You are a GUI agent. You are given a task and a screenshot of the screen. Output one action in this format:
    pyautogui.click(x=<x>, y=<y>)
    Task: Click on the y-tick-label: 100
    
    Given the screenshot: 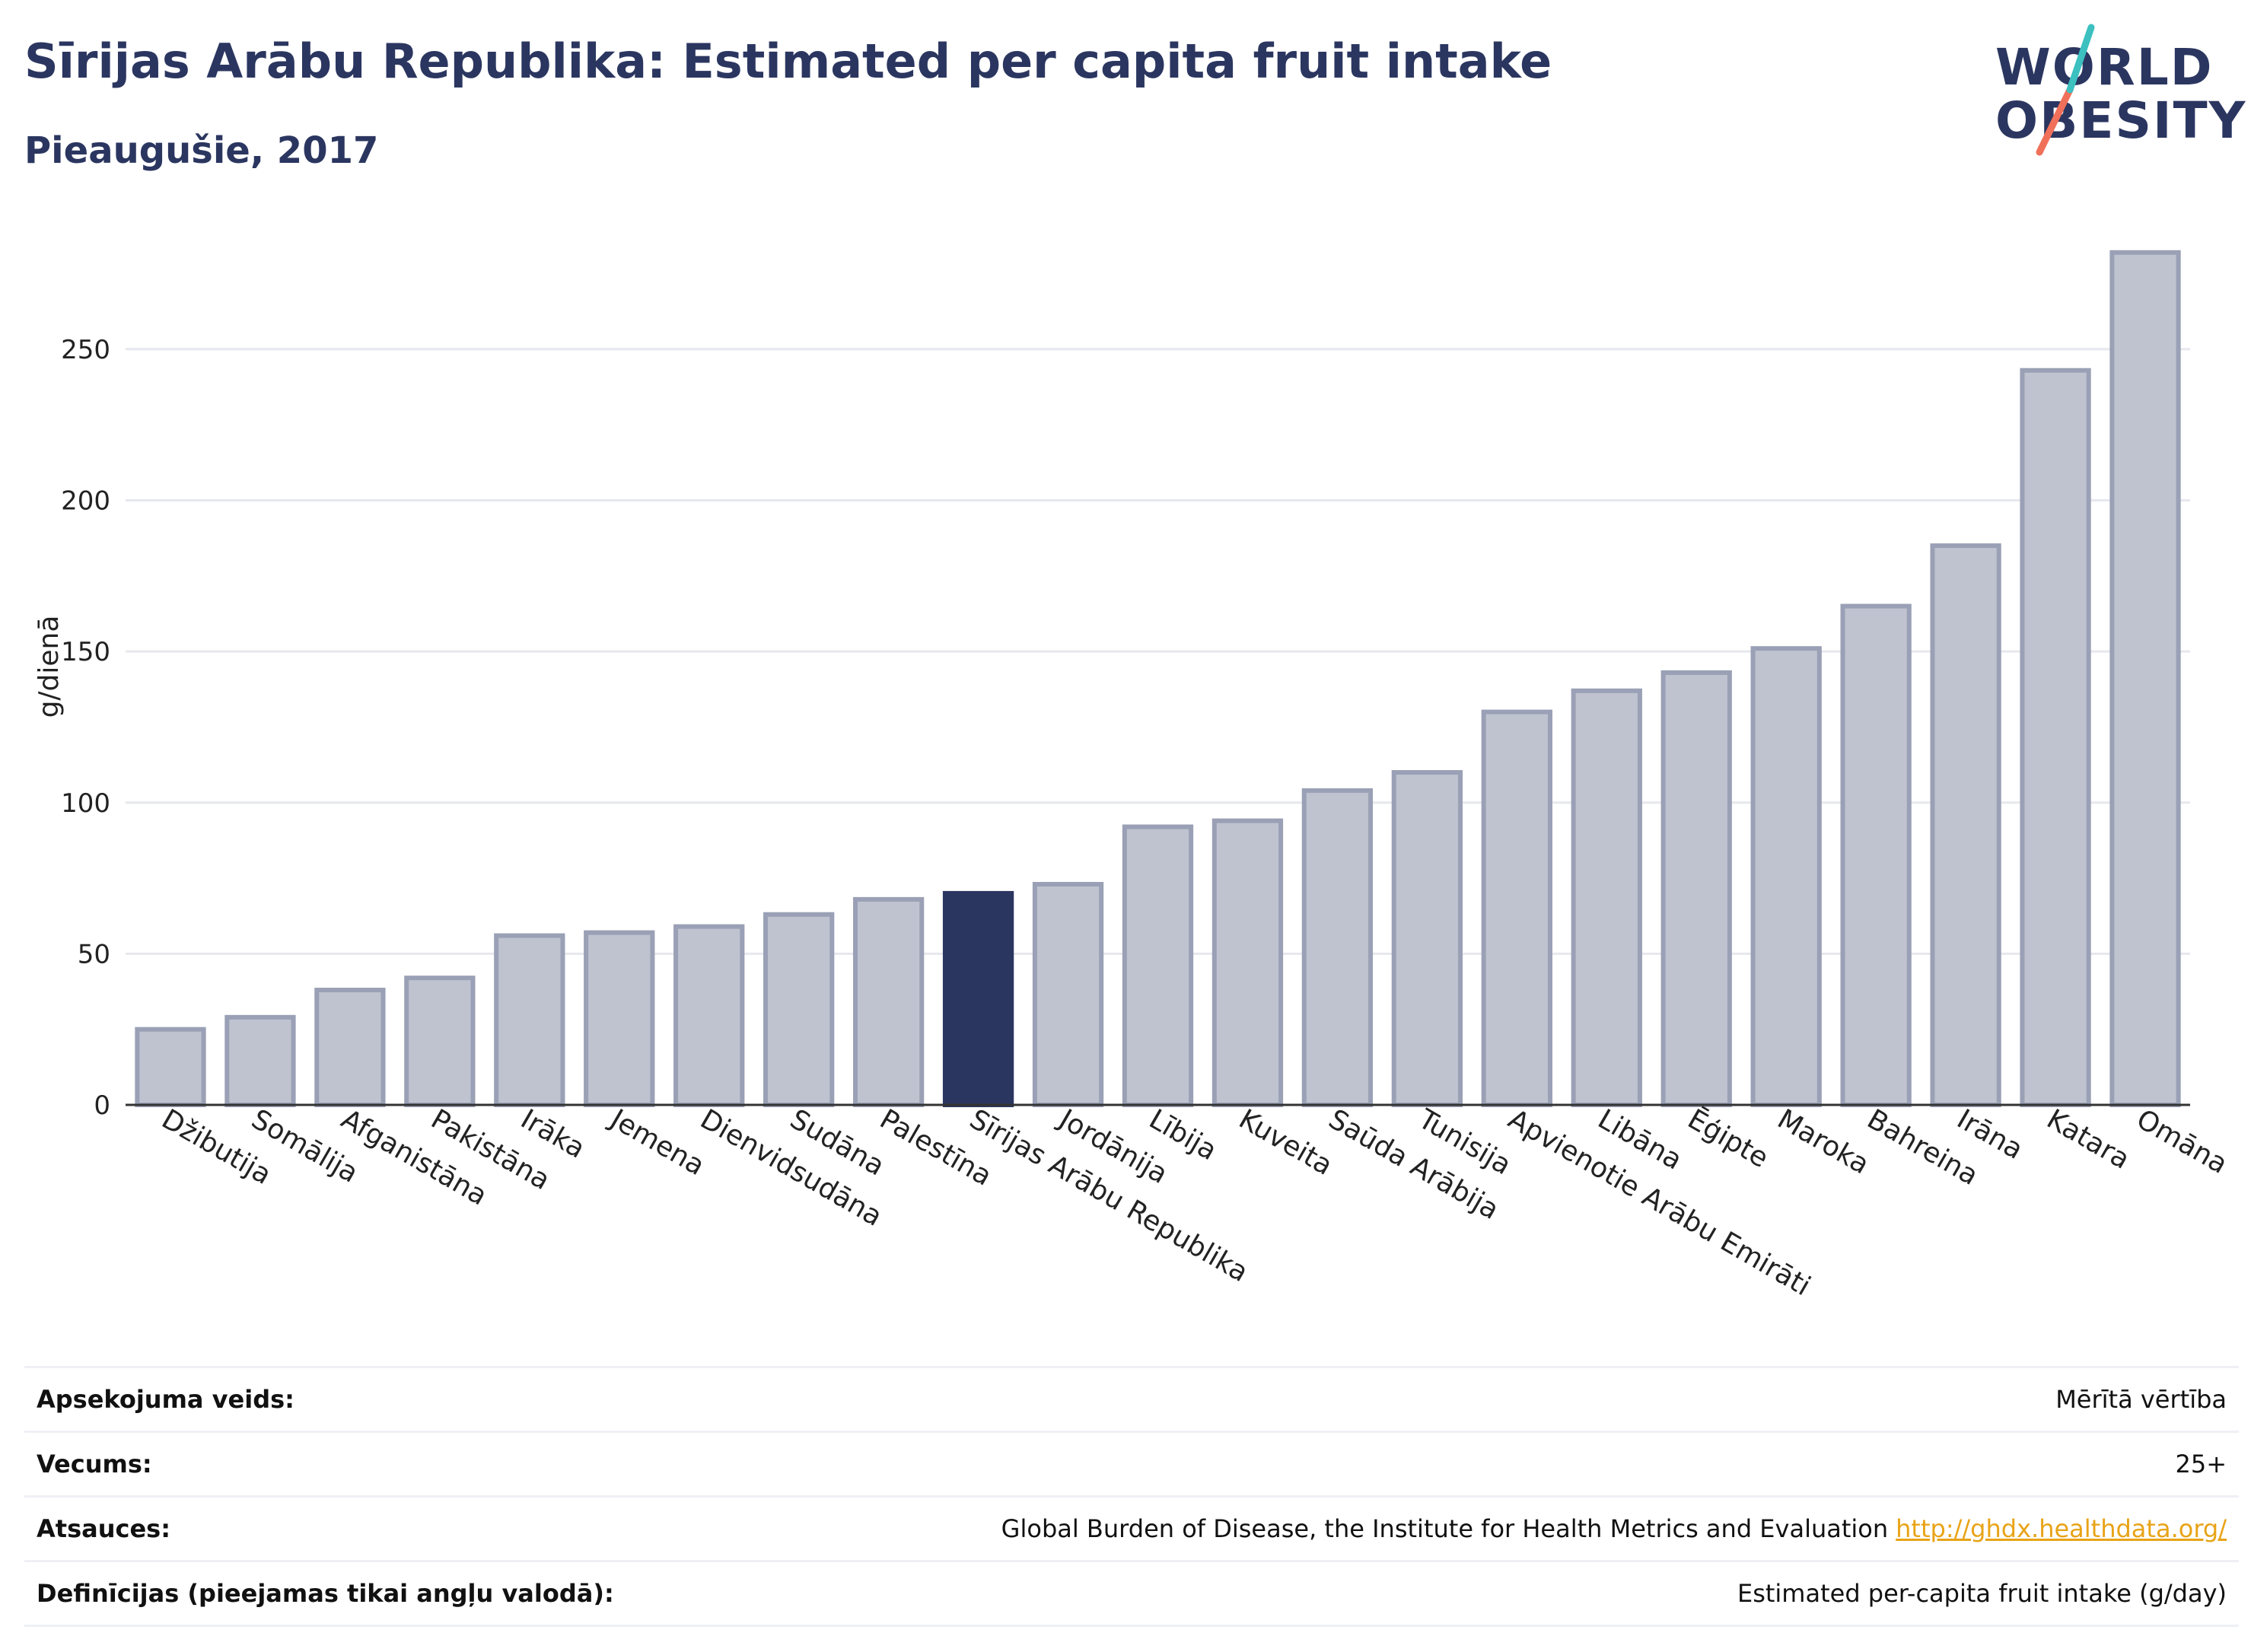 What is the action you would take?
    pyautogui.click(x=85, y=803)
    